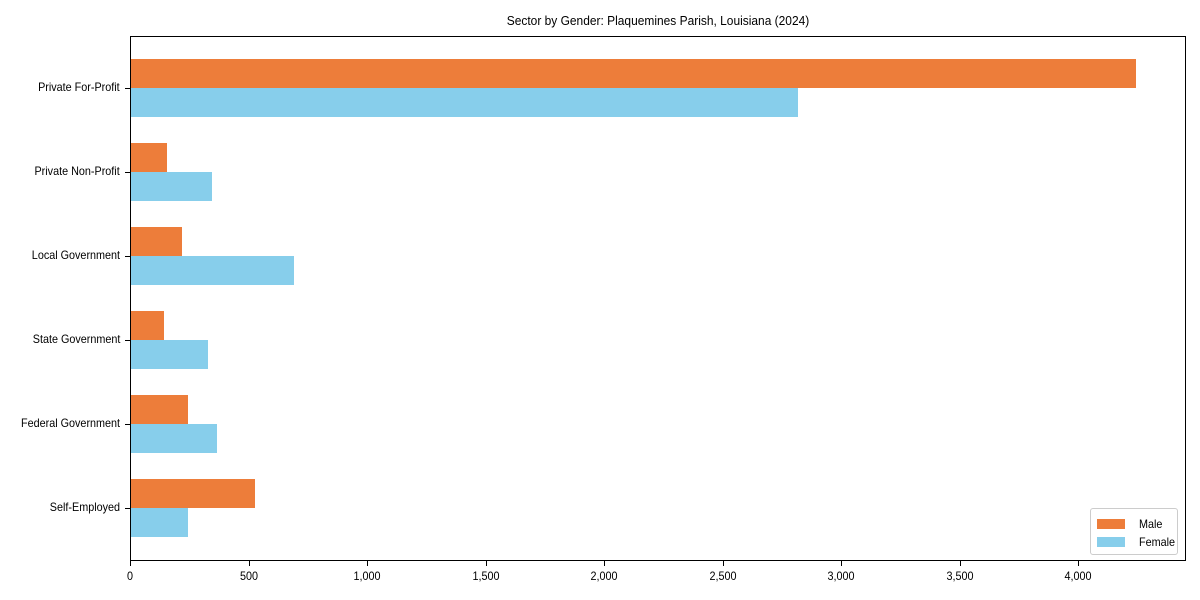  I want to click on y-tick-label: State Government, so click(76, 339).